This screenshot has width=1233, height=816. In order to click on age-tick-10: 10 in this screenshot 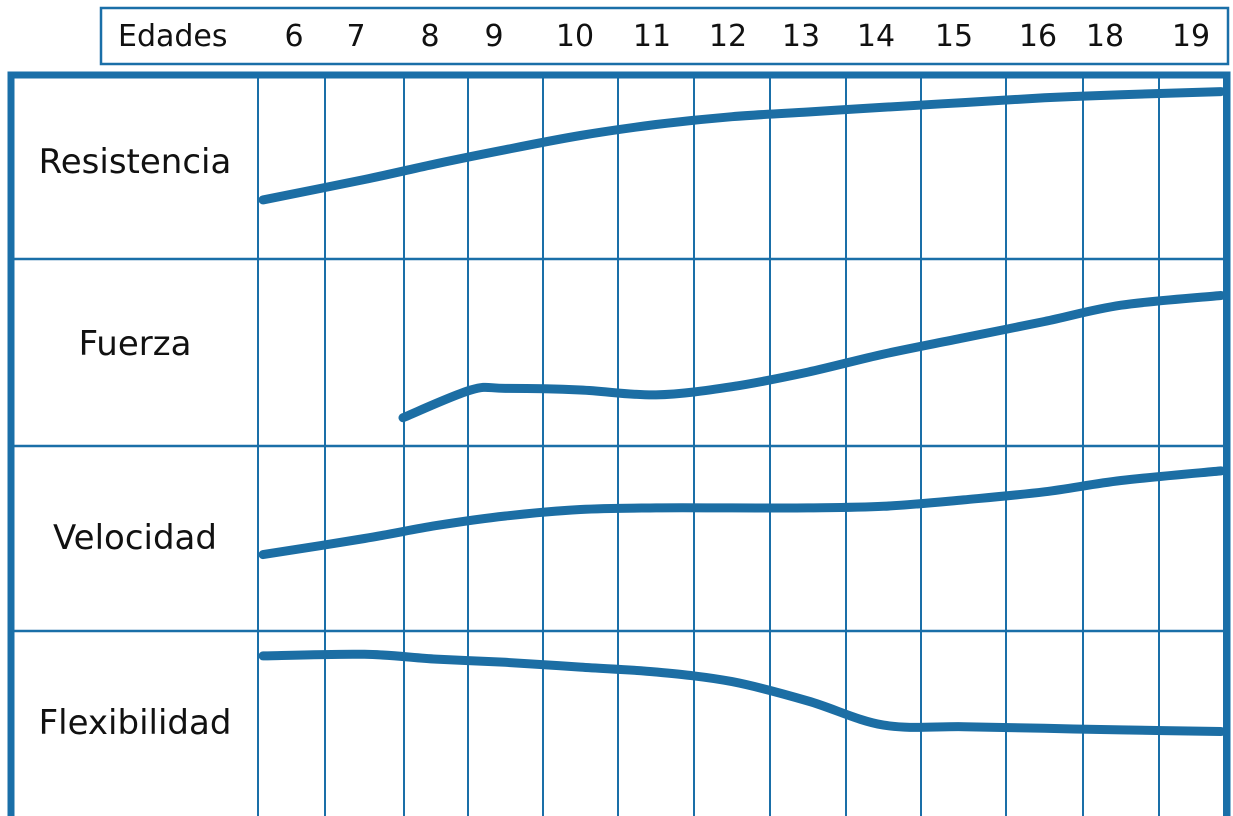, I will do `click(575, 36)`.